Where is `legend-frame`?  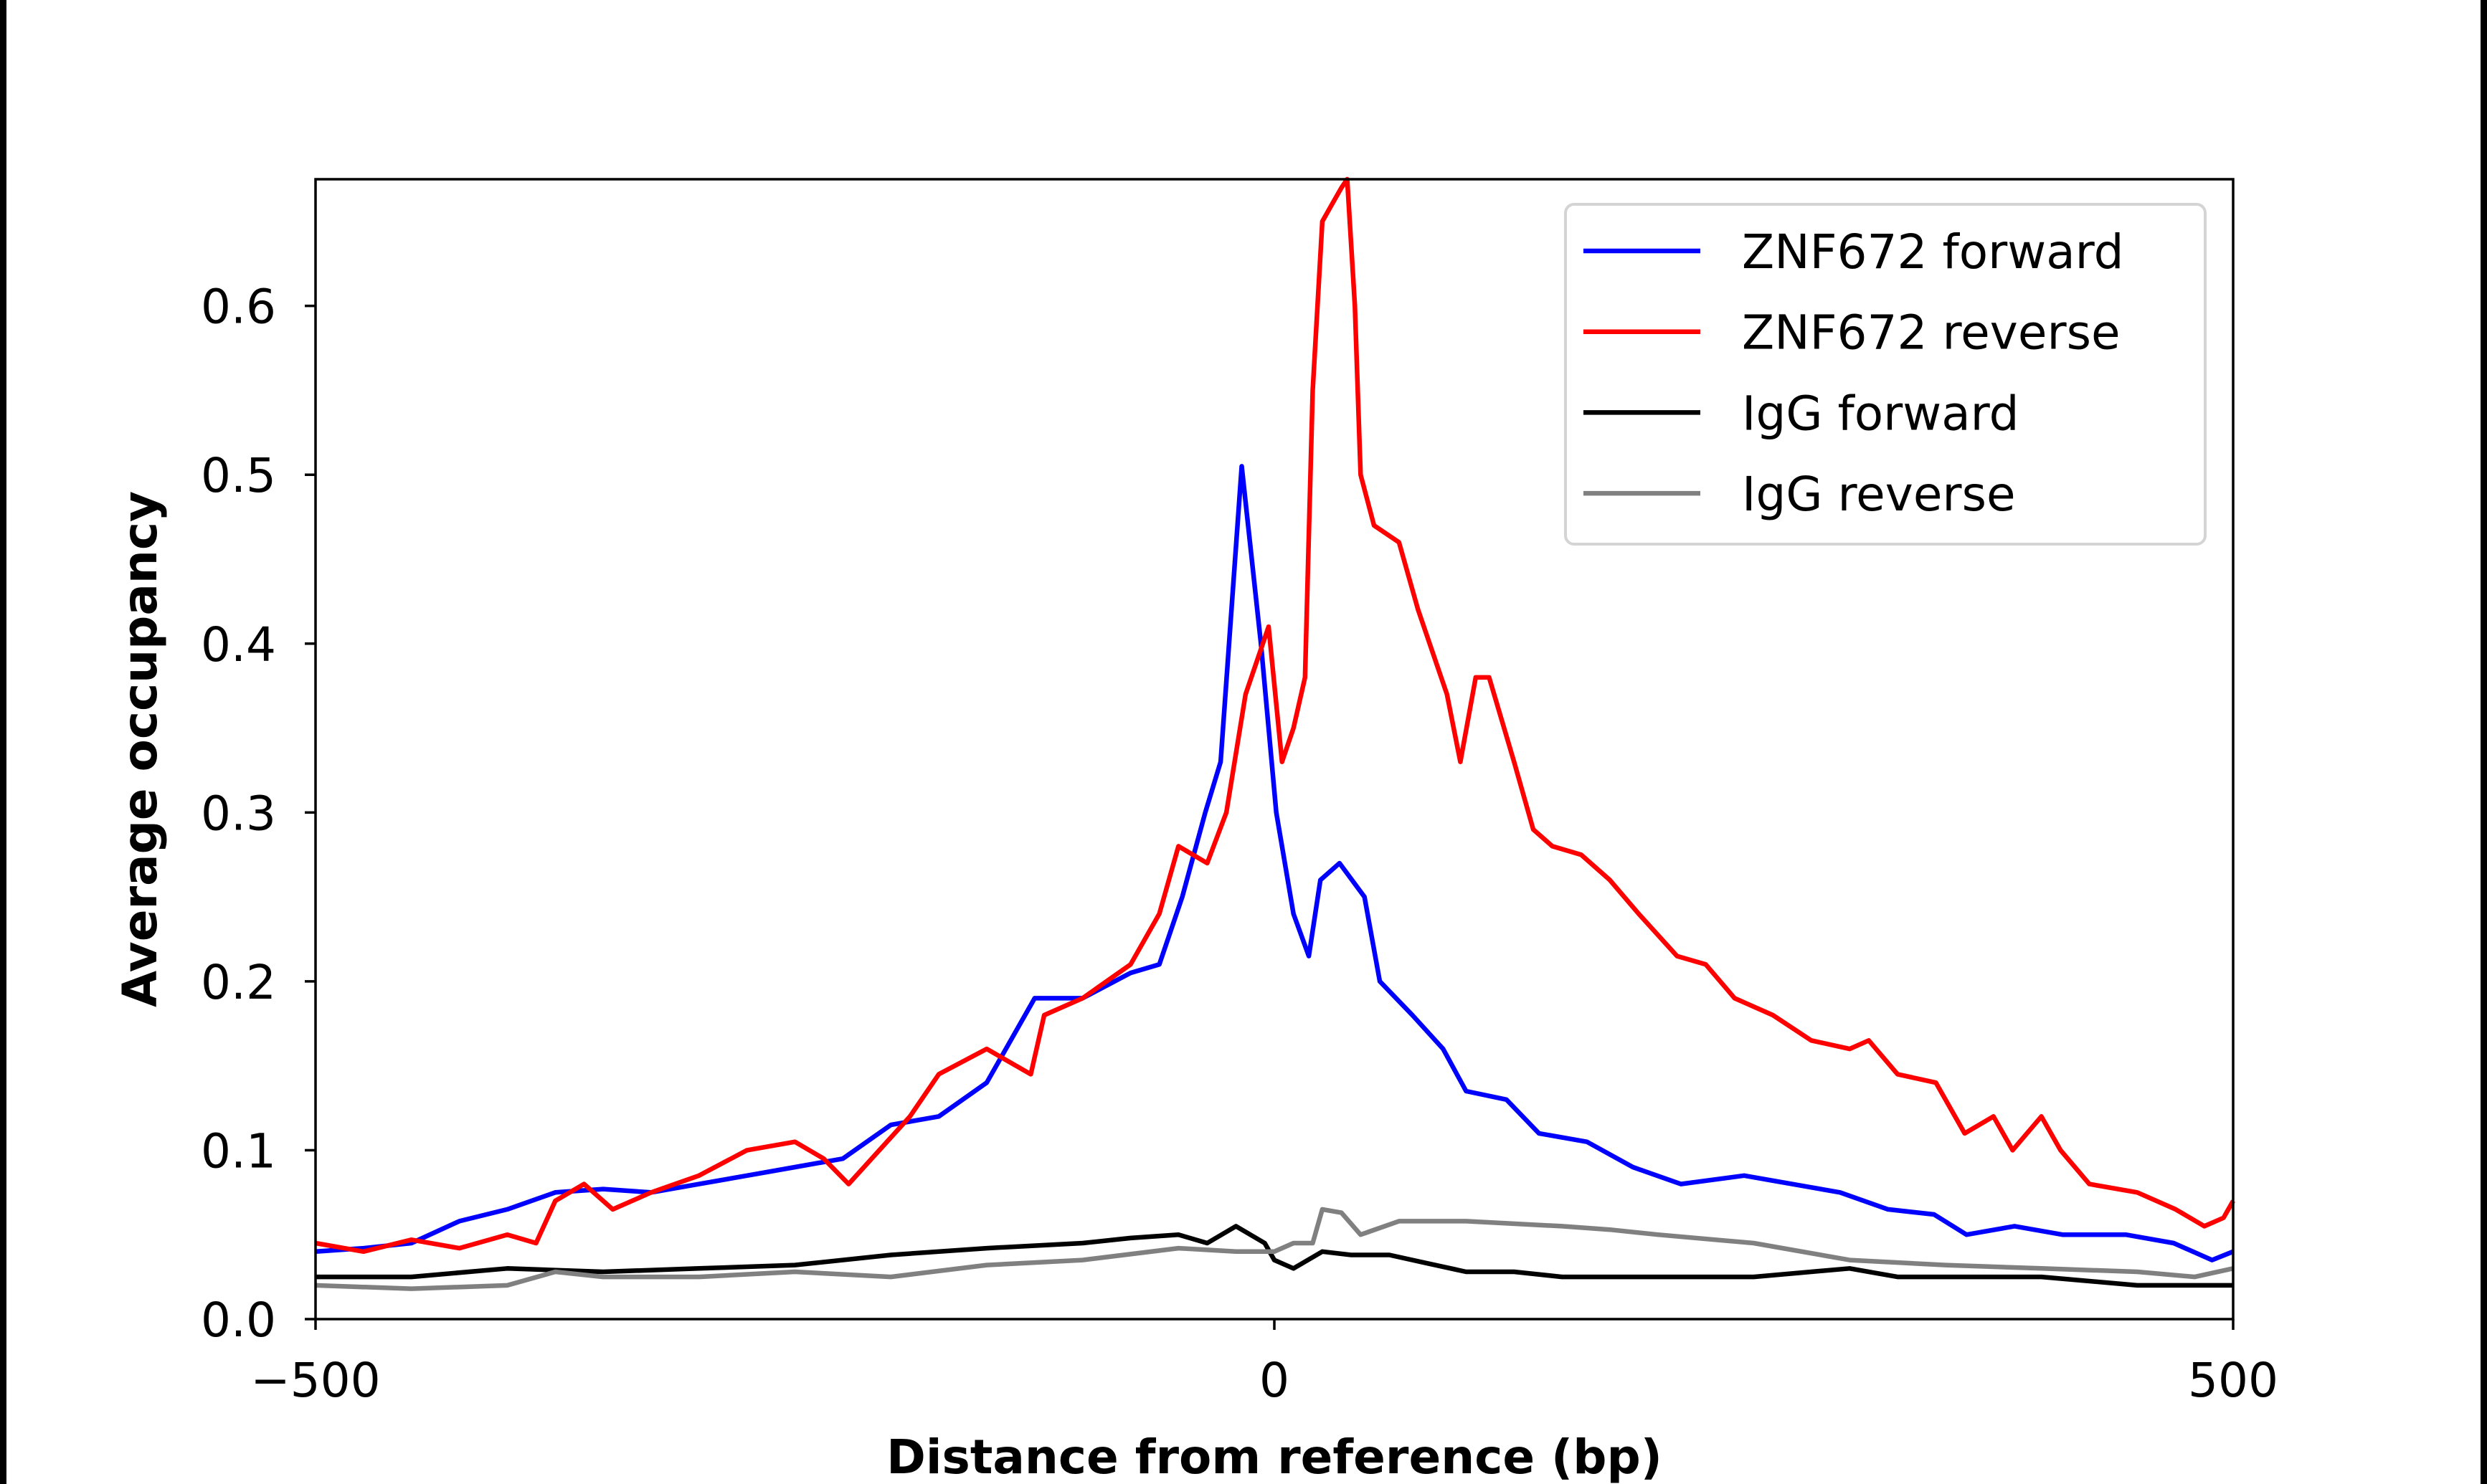 legend-frame is located at coordinates (1886, 375).